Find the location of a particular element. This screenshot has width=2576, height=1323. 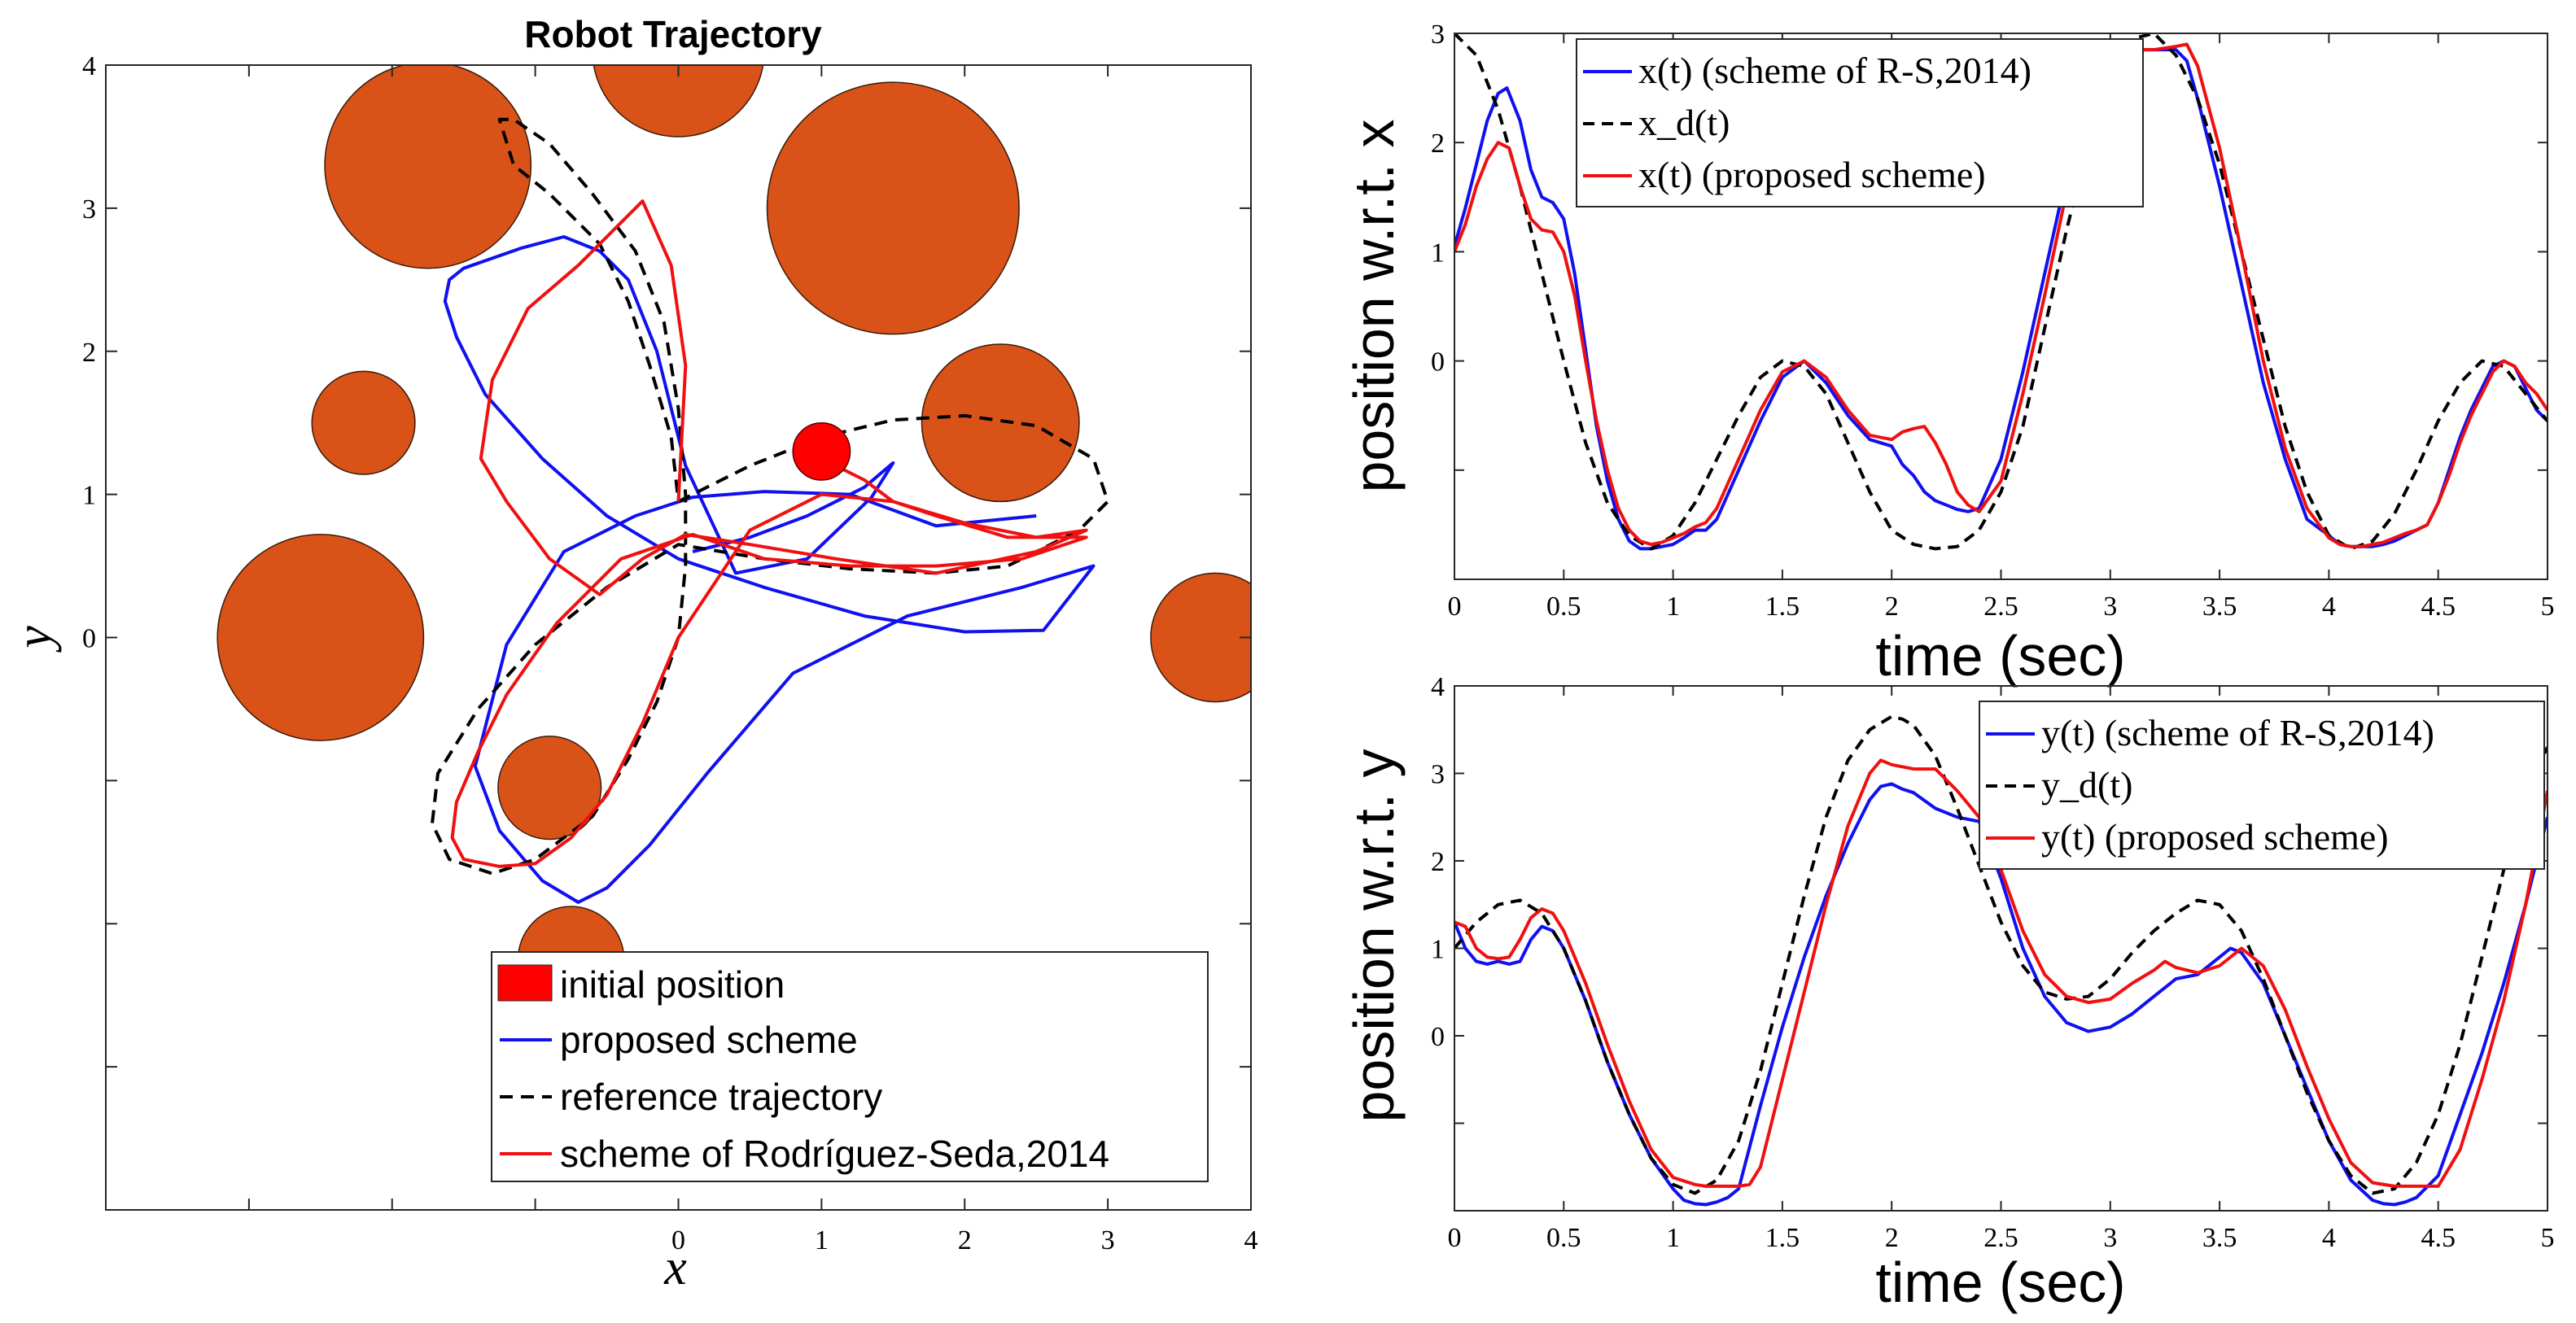

legend-box is located at coordinates (850, 1066).